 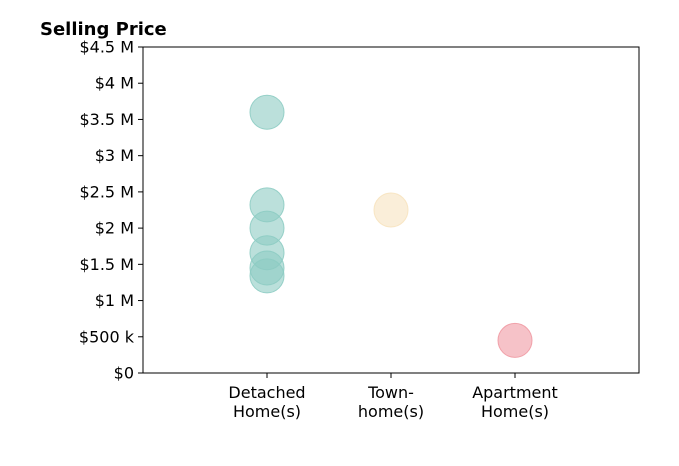 I want to click on y-tick-label: $1.5 M, so click(x=106, y=264).